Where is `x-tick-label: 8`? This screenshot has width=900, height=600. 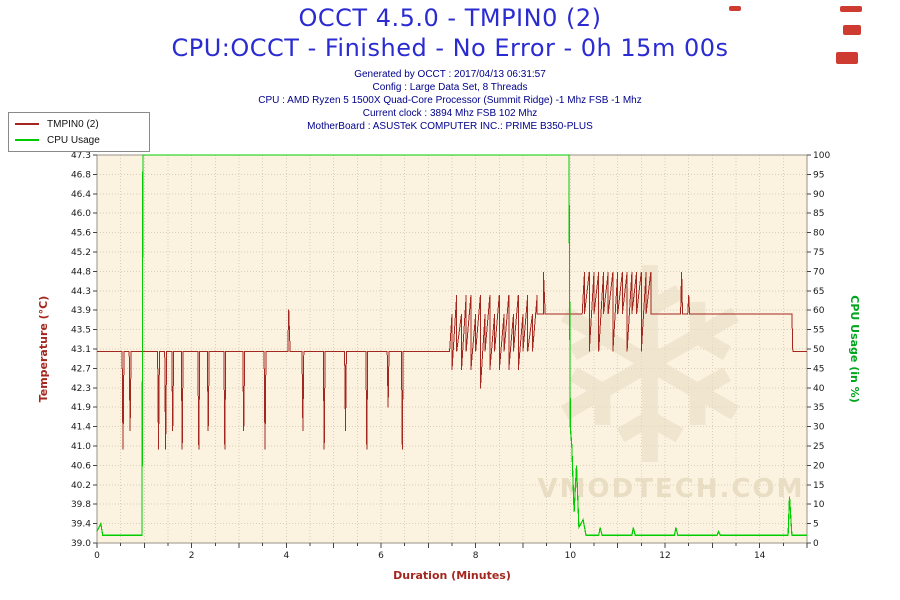 x-tick-label: 8 is located at coordinates (476, 556).